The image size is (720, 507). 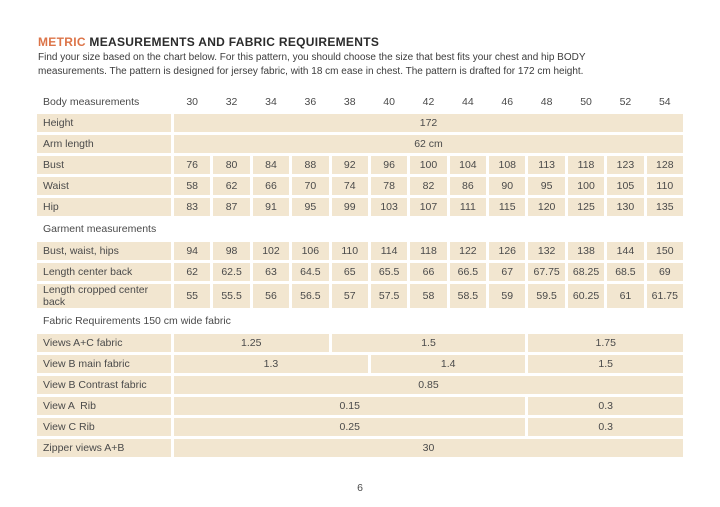 I want to click on row-label: View A Rib, so click(x=104, y=406).